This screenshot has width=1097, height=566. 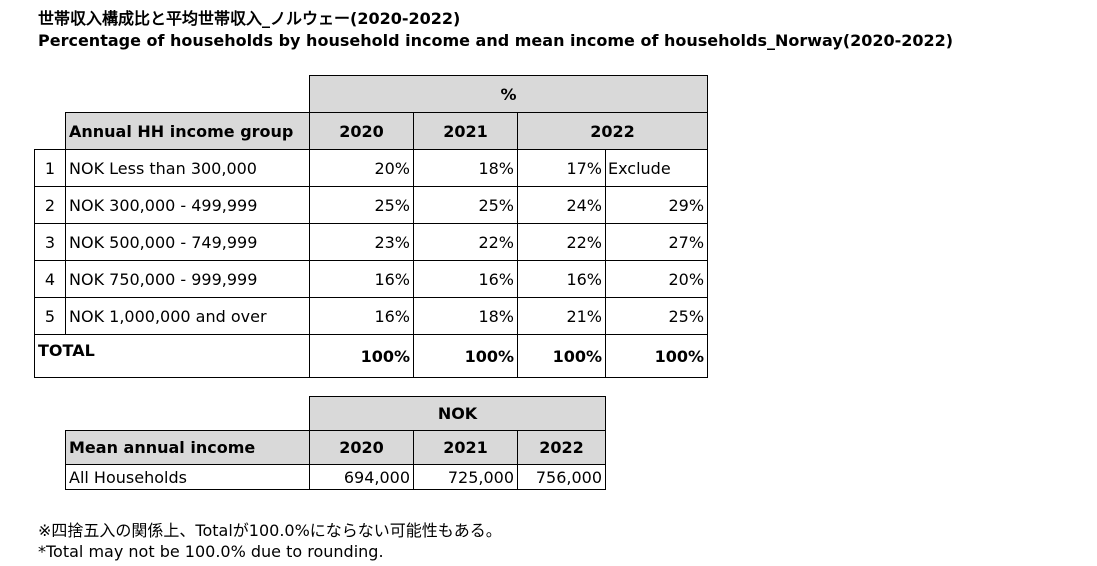 I want to click on value-2022-alt: 27%, so click(x=656, y=242).